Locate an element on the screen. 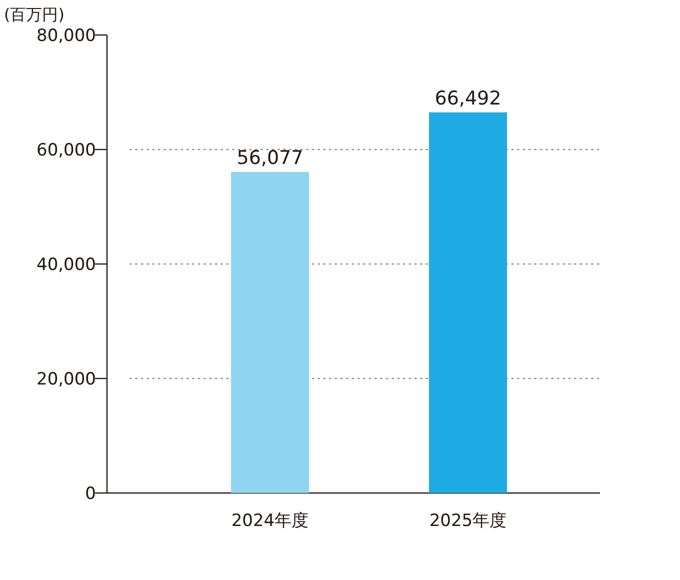 The height and width of the screenshot is (580, 680). y-tick-label: 0 is located at coordinates (90, 494).